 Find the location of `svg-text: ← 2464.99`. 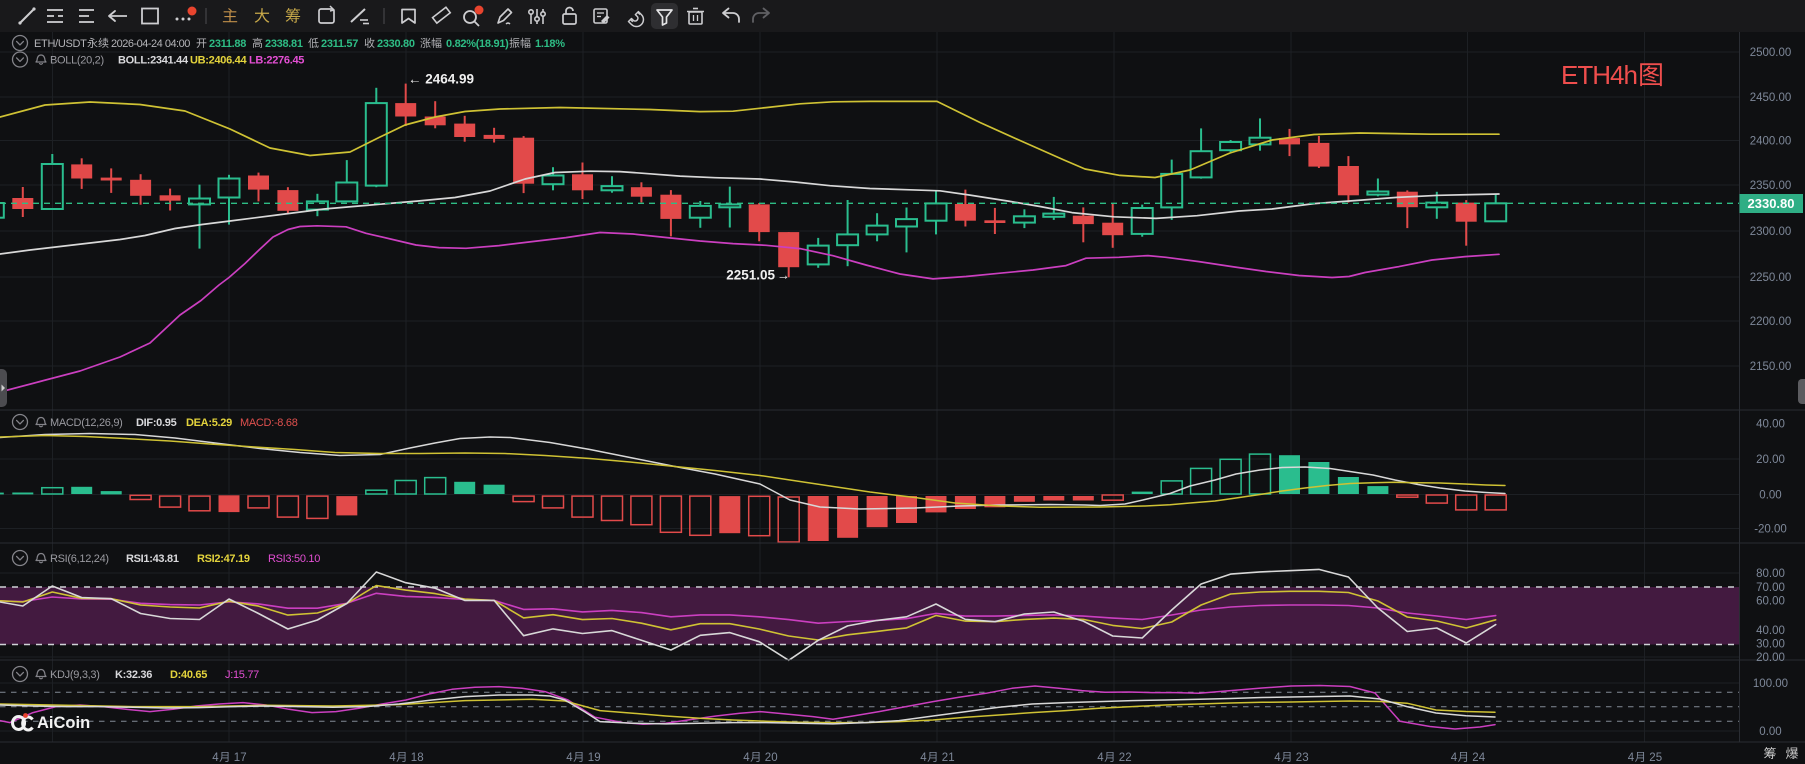

svg-text: ← 2464.99 is located at coordinates (441, 79).